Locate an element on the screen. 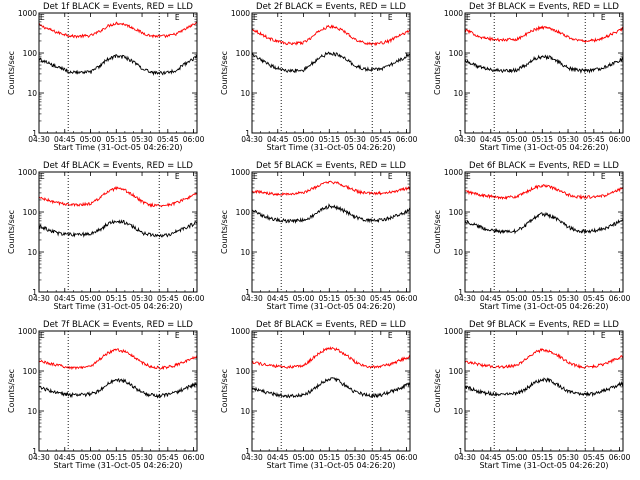 Image resolution: width=640 pixels, height=480 pixels. chart-title: Det 1f BLACK = Events, RED = LLD is located at coordinates (118, 7).